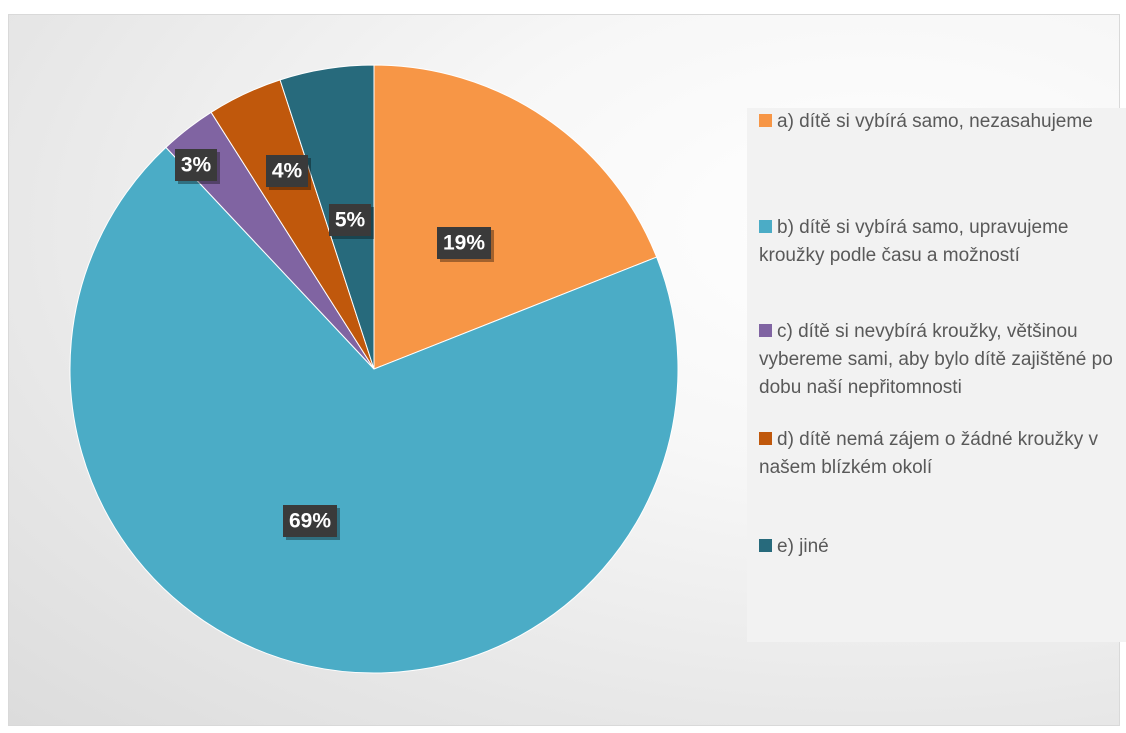  I want to click on svg-text: 69%, so click(310, 521).